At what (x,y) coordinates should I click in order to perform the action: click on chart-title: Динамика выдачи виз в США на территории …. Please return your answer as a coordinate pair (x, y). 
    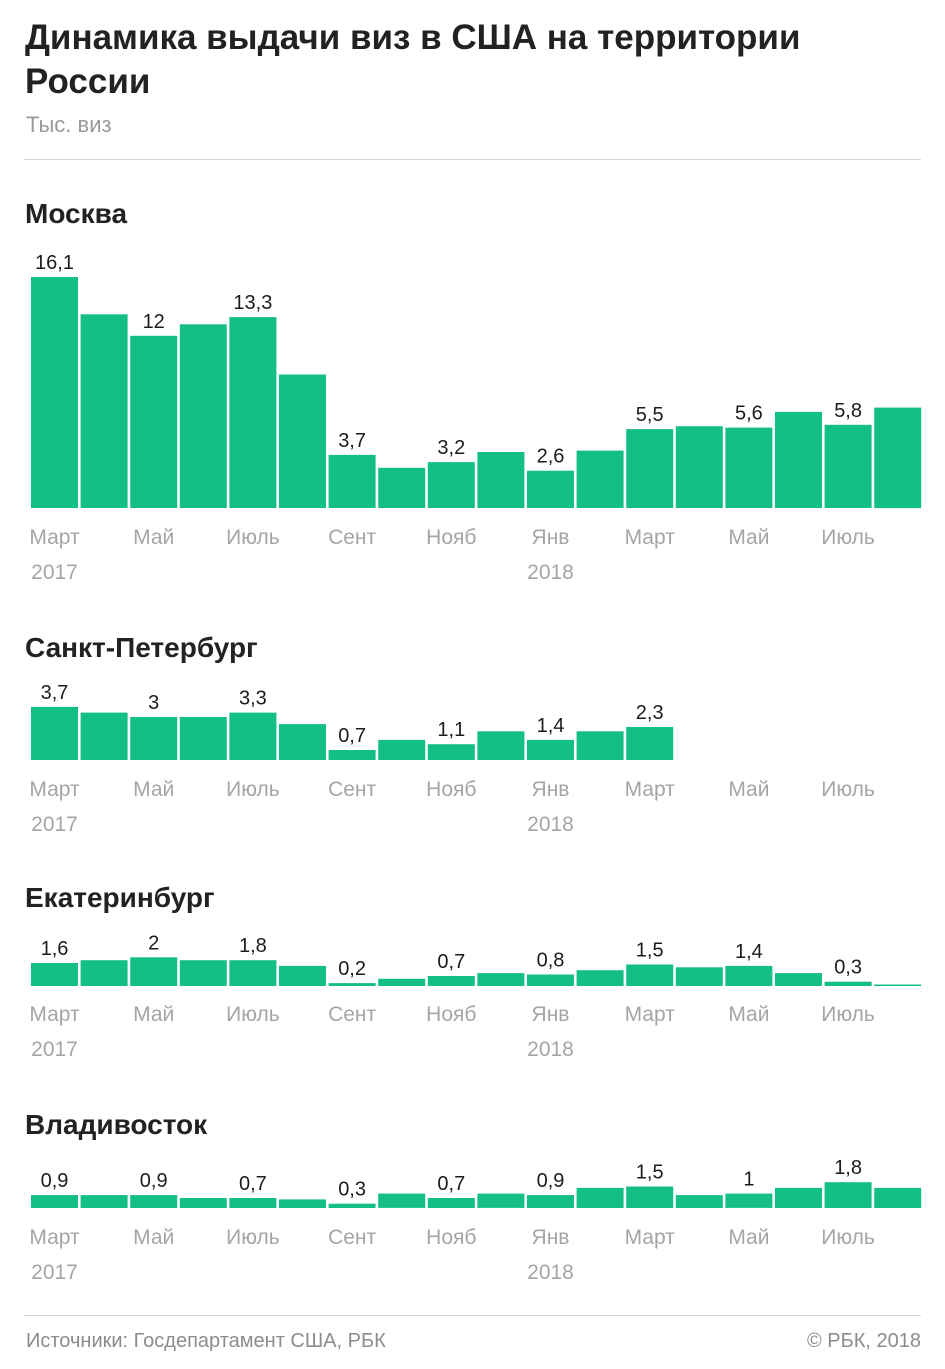
    Looking at the image, I should click on (413, 59).